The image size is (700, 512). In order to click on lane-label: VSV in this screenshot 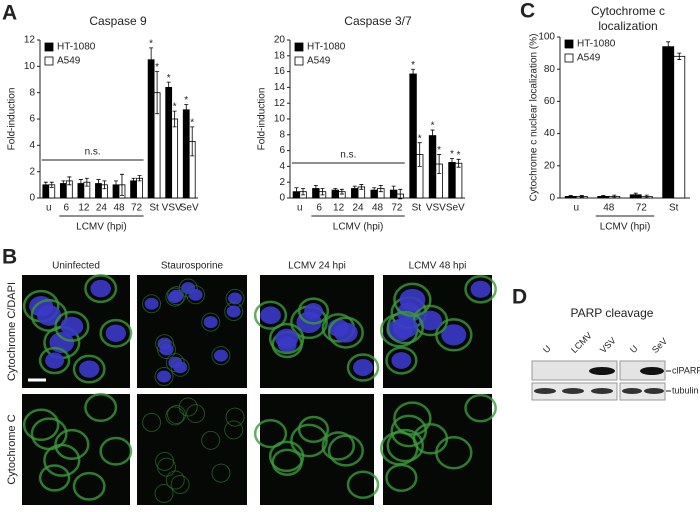, I will do `click(608, 345)`.